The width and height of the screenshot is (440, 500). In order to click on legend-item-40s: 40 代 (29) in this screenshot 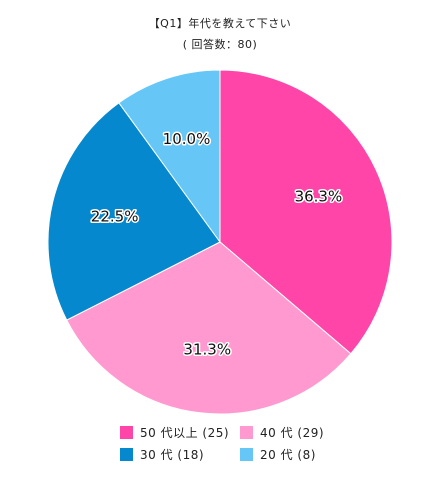, I will do `click(282, 432)`.